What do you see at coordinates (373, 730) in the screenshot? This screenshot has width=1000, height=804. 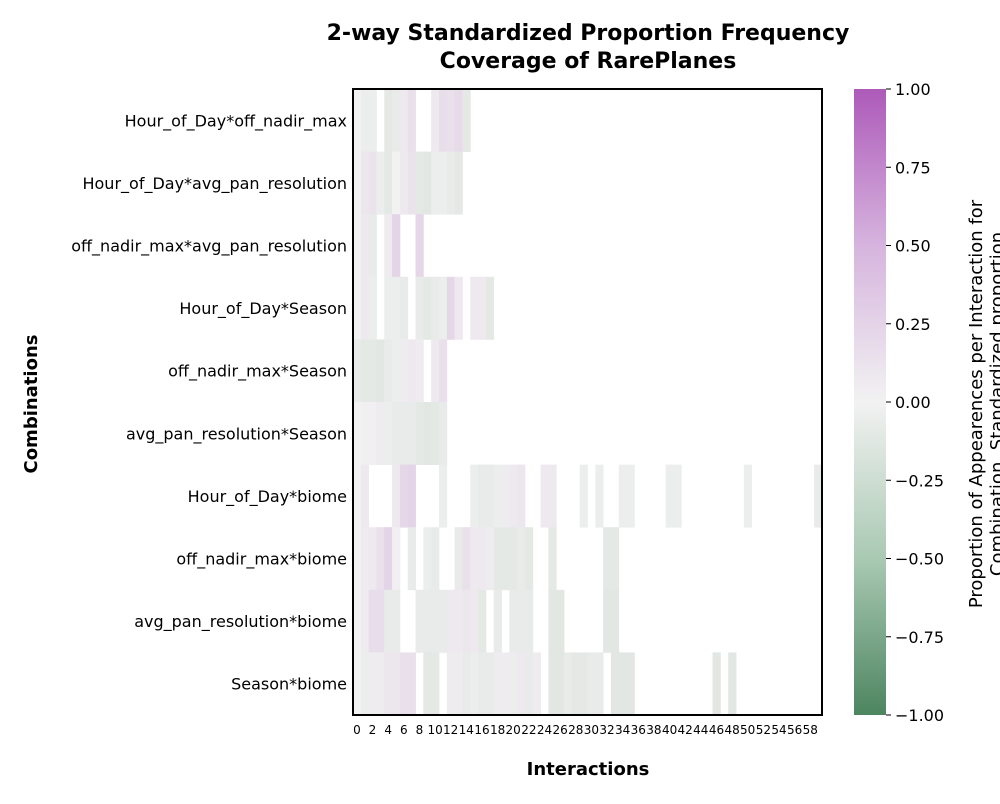 I see `x-tick-label: 2` at bounding box center [373, 730].